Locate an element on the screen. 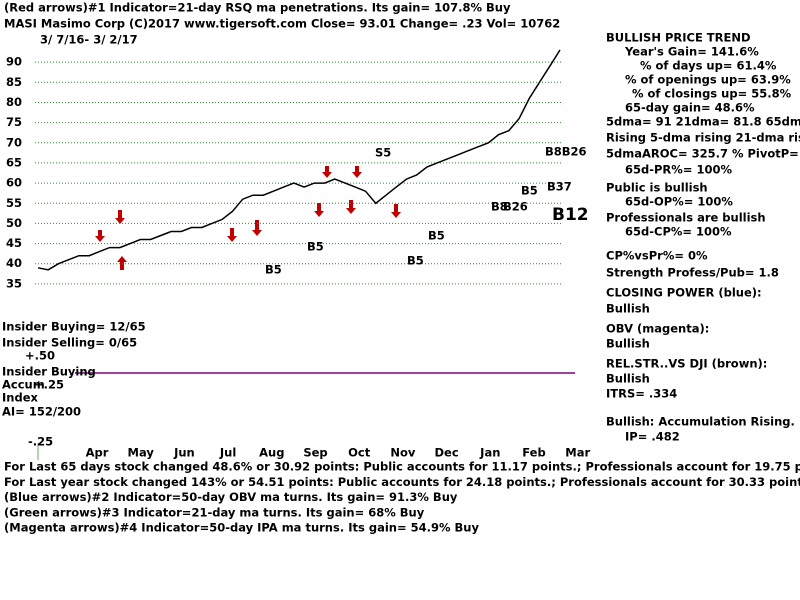 The width and height of the screenshot is (800, 600). panel-text: OBV (magenta): is located at coordinates (657, 329).